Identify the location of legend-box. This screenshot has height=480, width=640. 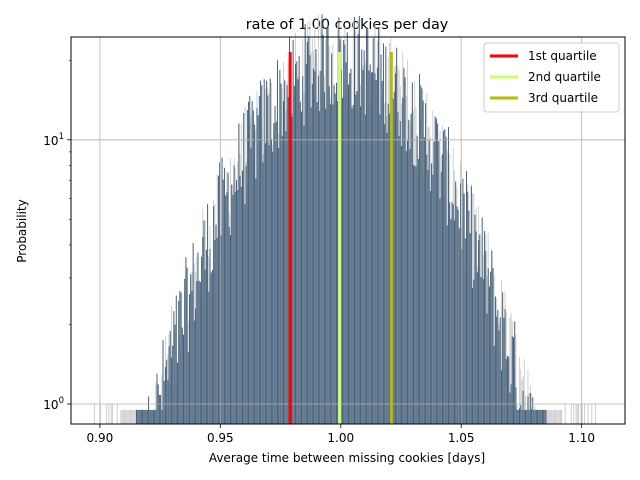
(551, 77).